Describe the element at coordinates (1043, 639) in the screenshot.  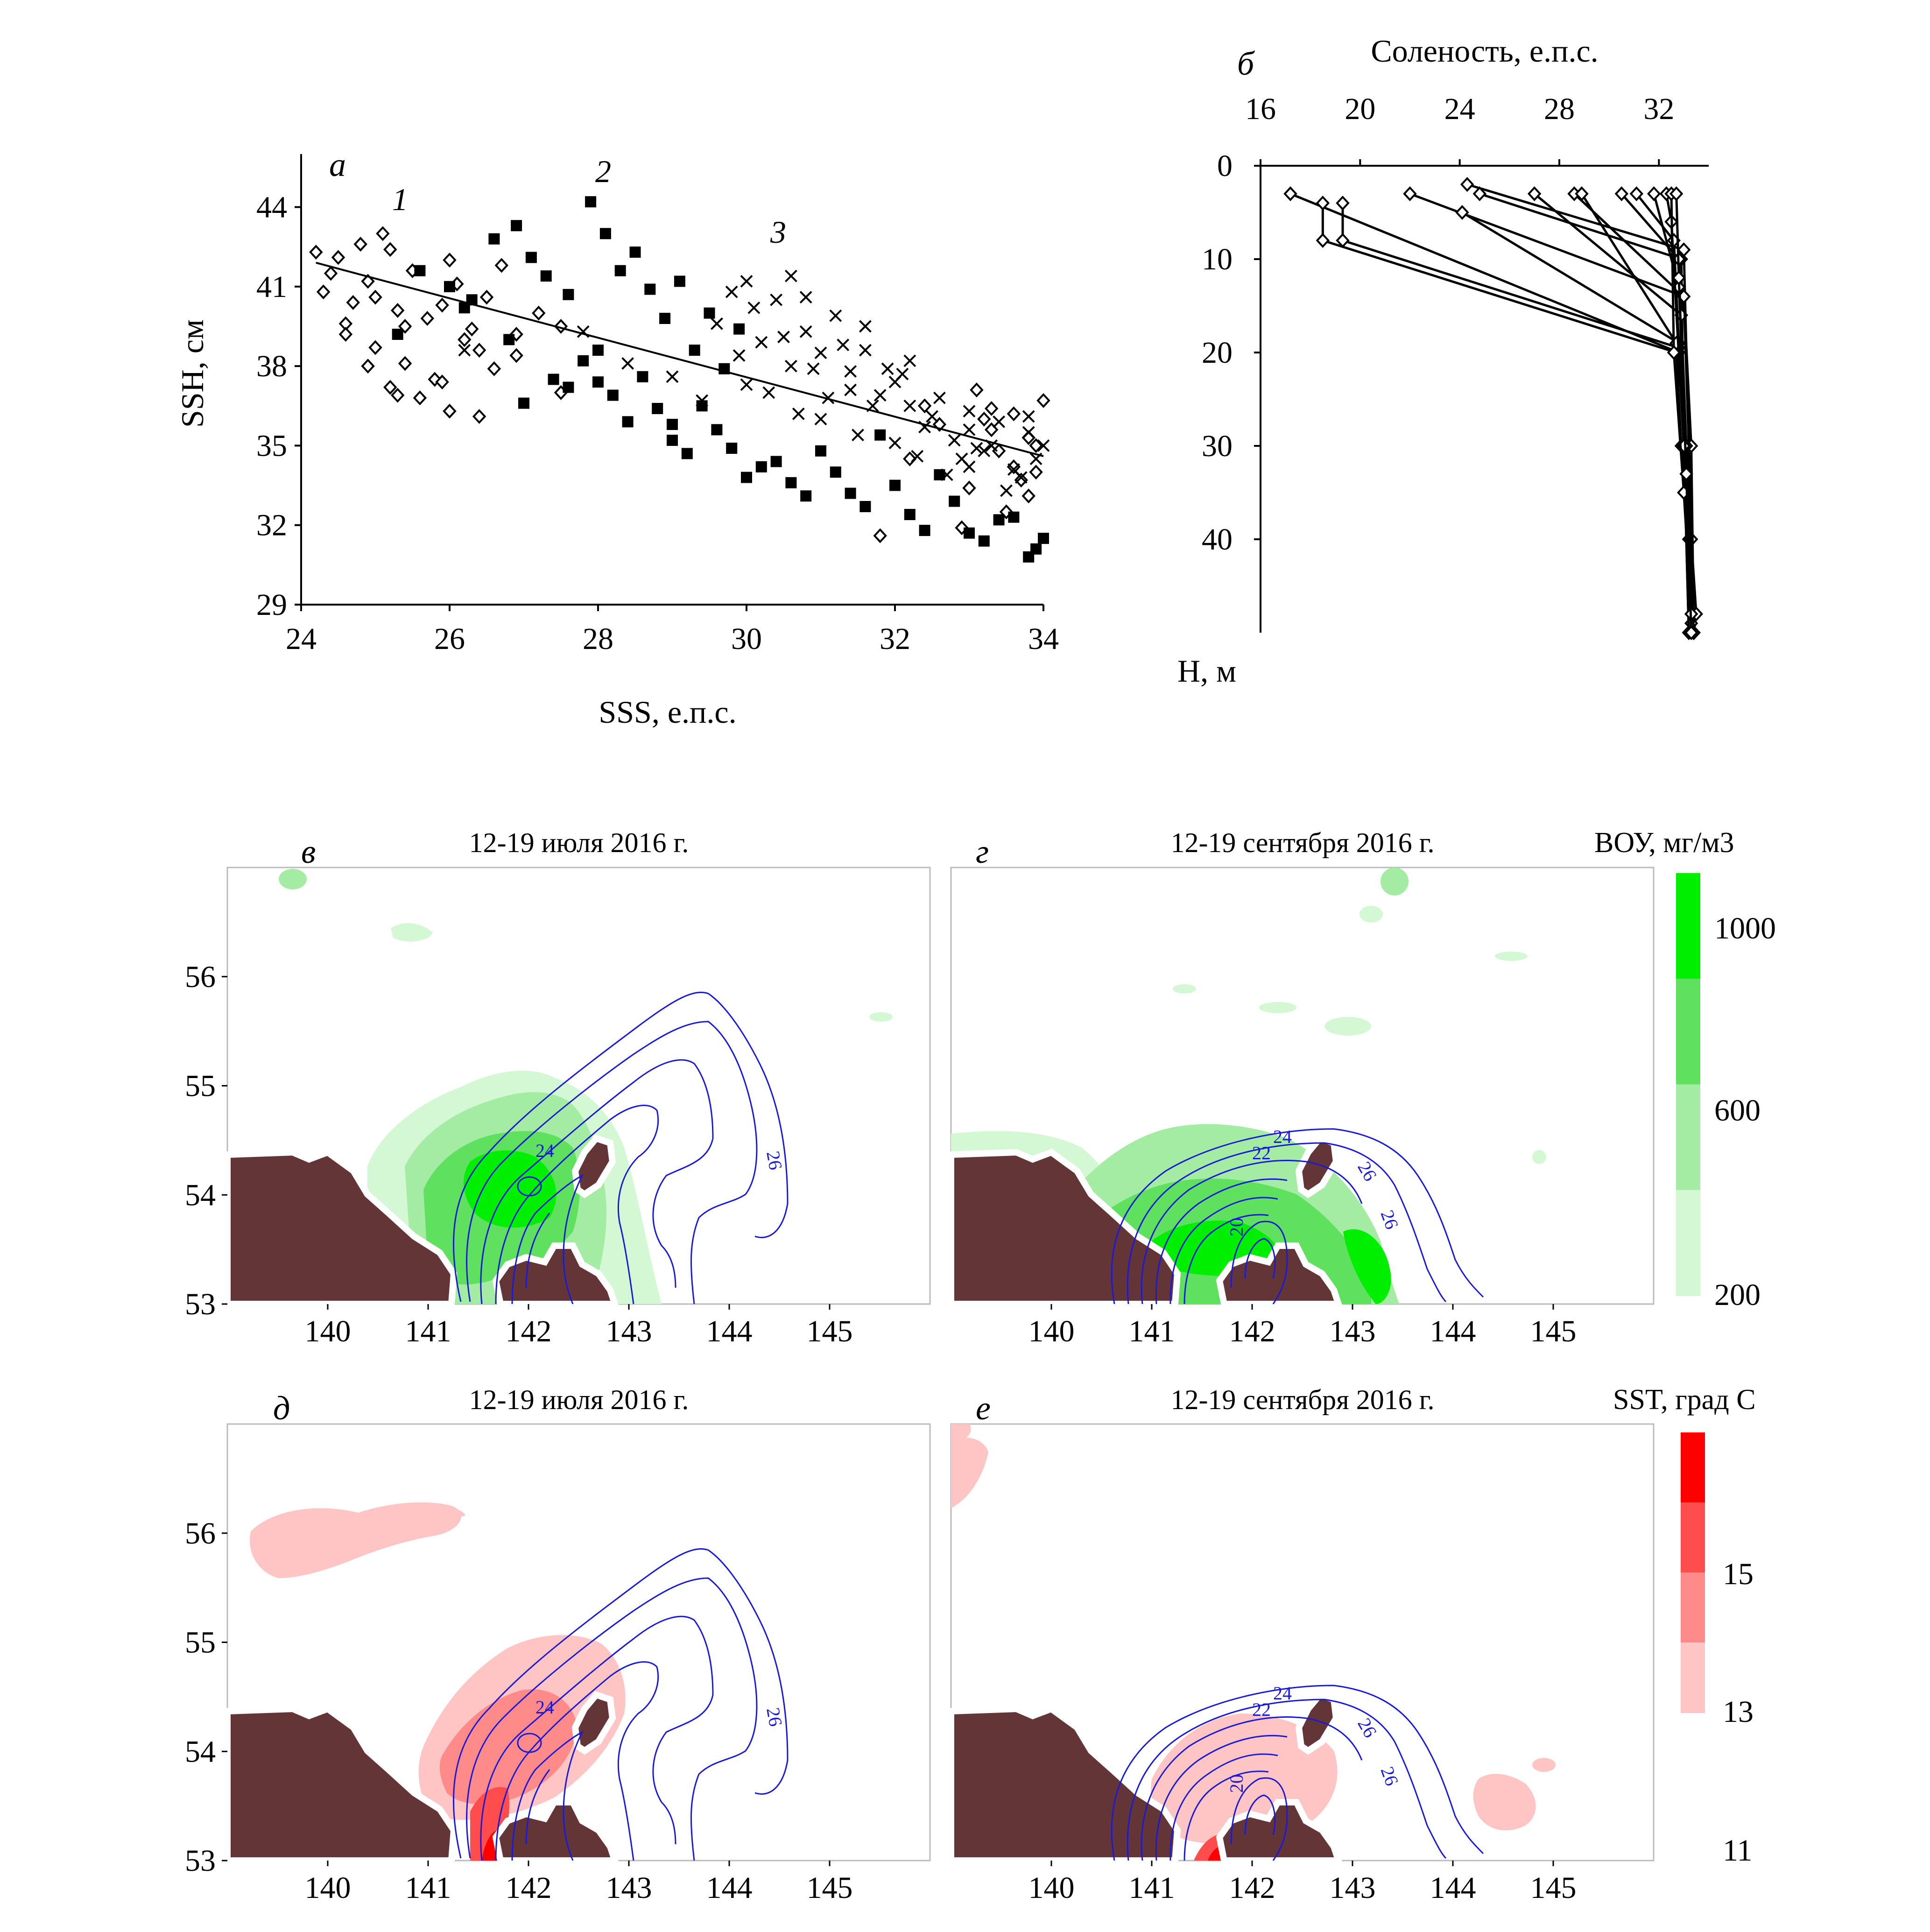
I see `x-tick-label: 34` at that location.